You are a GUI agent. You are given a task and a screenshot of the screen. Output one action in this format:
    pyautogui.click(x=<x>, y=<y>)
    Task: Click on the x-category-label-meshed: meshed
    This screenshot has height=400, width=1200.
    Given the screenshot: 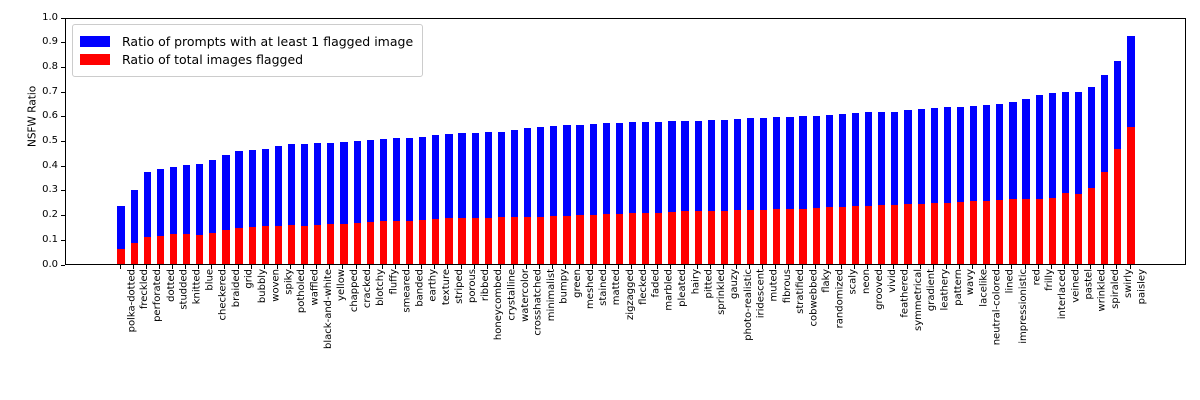 What is the action you would take?
    pyautogui.click(x=591, y=289)
    